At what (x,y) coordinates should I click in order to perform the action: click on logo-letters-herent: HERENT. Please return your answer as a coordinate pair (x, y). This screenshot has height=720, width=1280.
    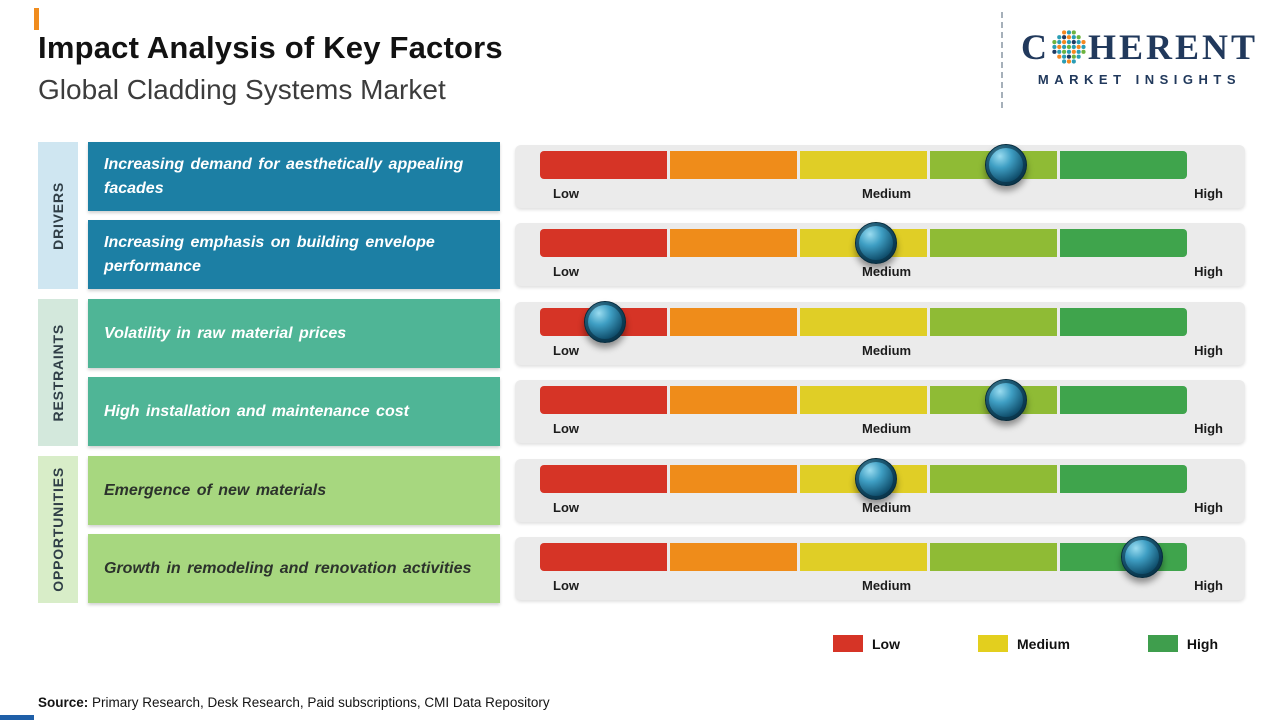
    Looking at the image, I should click on (1172, 47).